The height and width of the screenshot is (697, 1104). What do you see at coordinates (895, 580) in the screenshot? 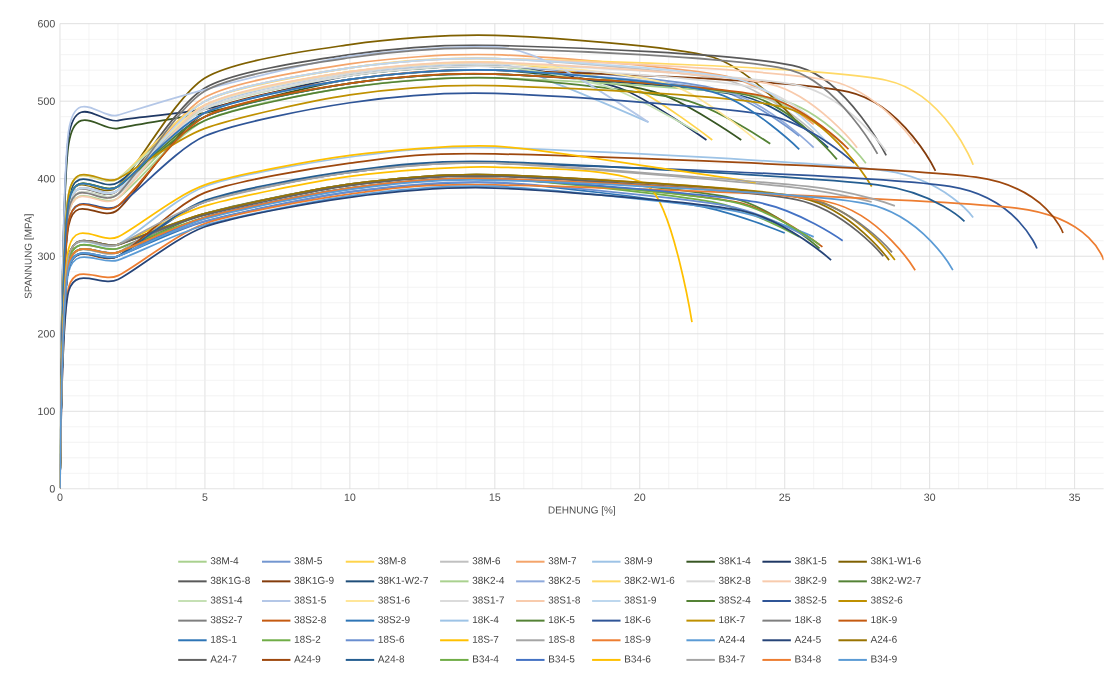
I see `legend-label: 38K2-W2-7` at bounding box center [895, 580].